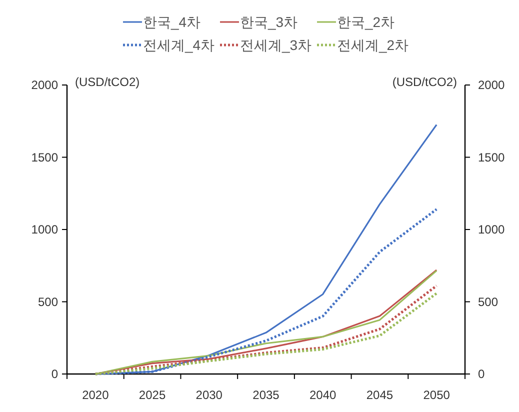  Describe the element at coordinates (209, 395) in the screenshot. I see `x-tick-label: 2030` at that location.